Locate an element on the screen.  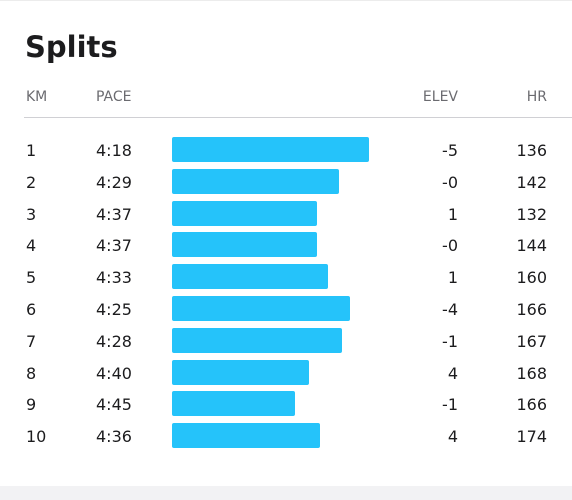
split-row: 7 4:28 -1 167 is located at coordinates (286, 343).